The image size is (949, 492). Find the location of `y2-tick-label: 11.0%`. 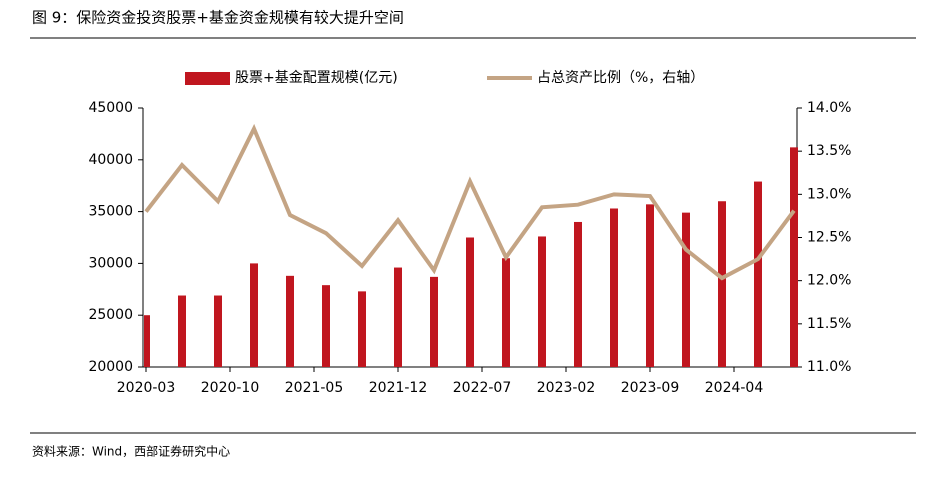

y2-tick-label: 11.0% is located at coordinates (829, 367).